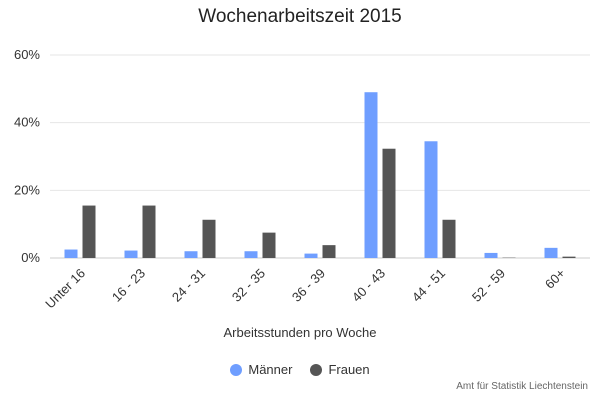 The width and height of the screenshot is (600, 400). What do you see at coordinates (27, 122) in the screenshot?
I see `y-tick-label: 40%` at bounding box center [27, 122].